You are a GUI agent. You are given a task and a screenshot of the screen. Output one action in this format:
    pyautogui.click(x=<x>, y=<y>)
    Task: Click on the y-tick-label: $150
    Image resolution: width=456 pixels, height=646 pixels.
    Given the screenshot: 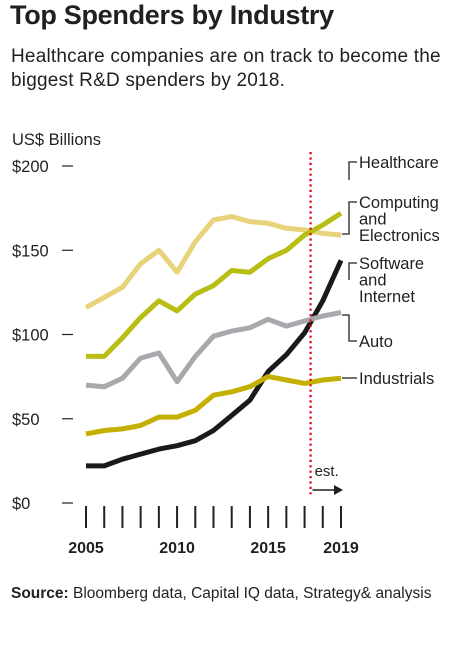 What is the action you would take?
    pyautogui.click(x=30, y=251)
    